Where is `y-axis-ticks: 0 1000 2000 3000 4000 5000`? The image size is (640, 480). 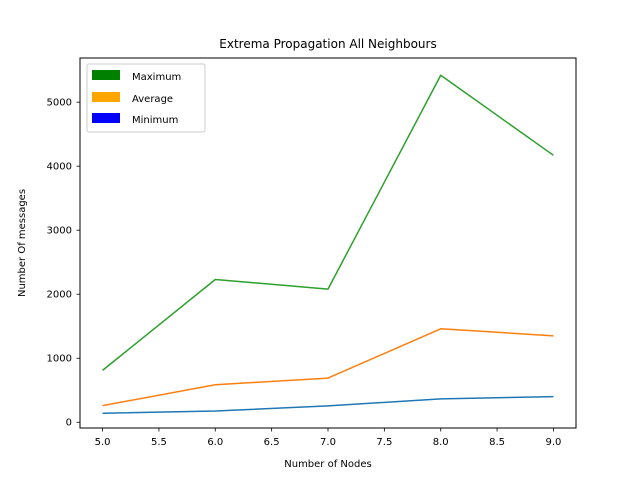 y-axis-ticks: 0 1000 2000 3000 4000 5000 is located at coordinates (63, 263).